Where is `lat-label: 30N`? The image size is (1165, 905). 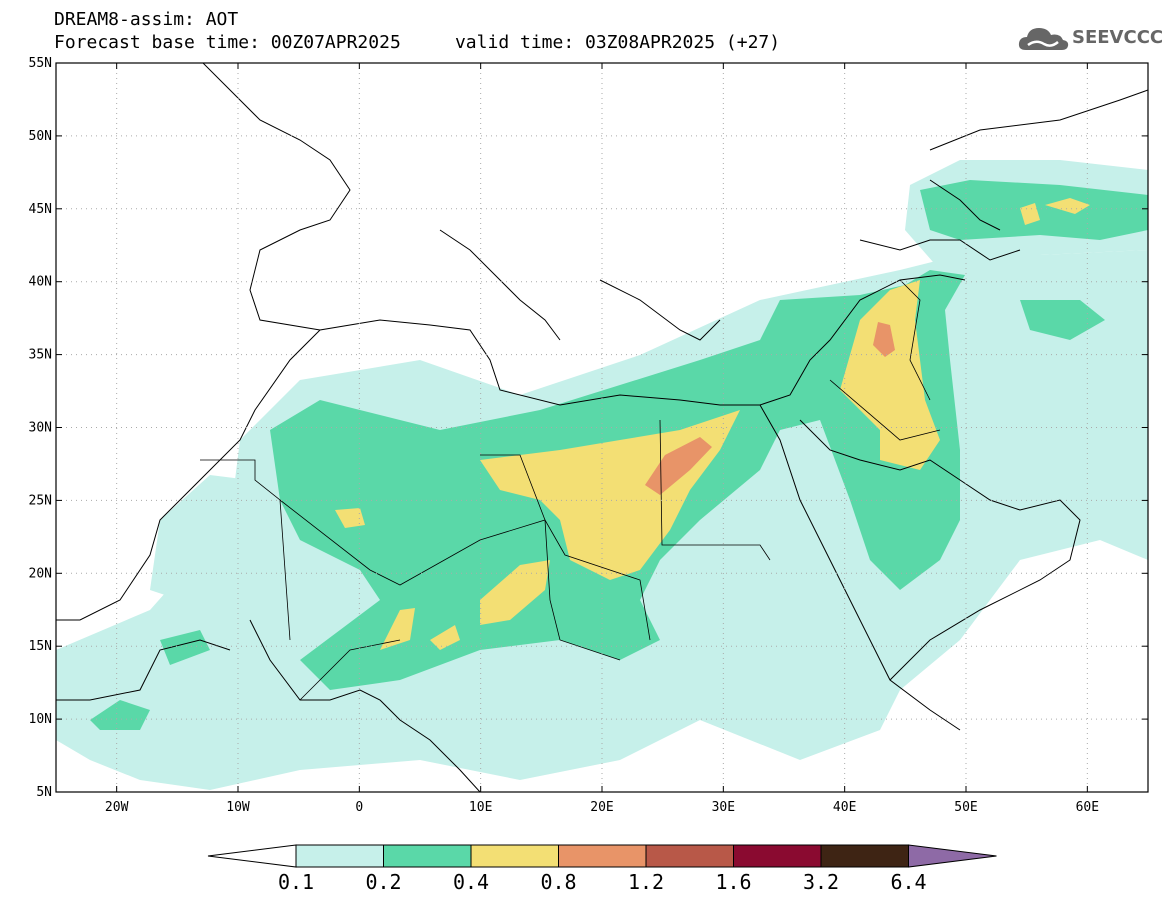 lat-label: 30N is located at coordinates (40, 428).